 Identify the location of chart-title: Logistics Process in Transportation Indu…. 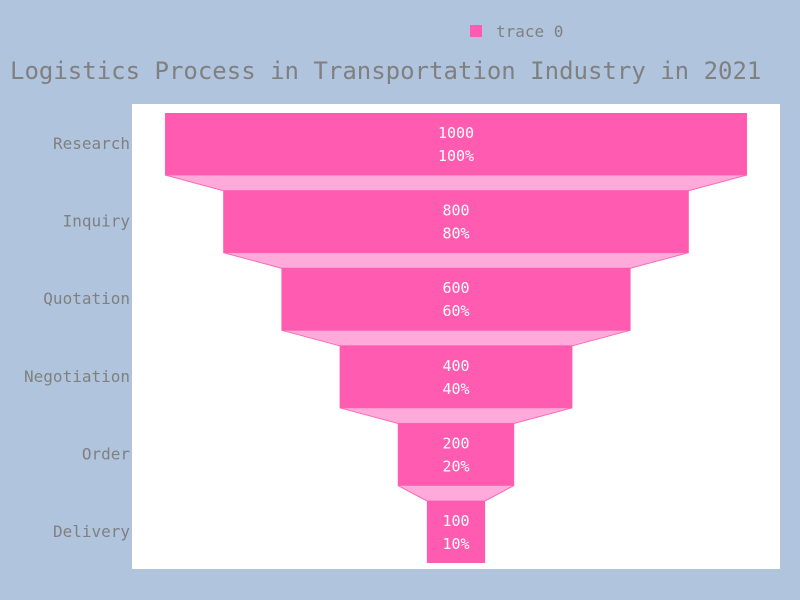
(385, 71).